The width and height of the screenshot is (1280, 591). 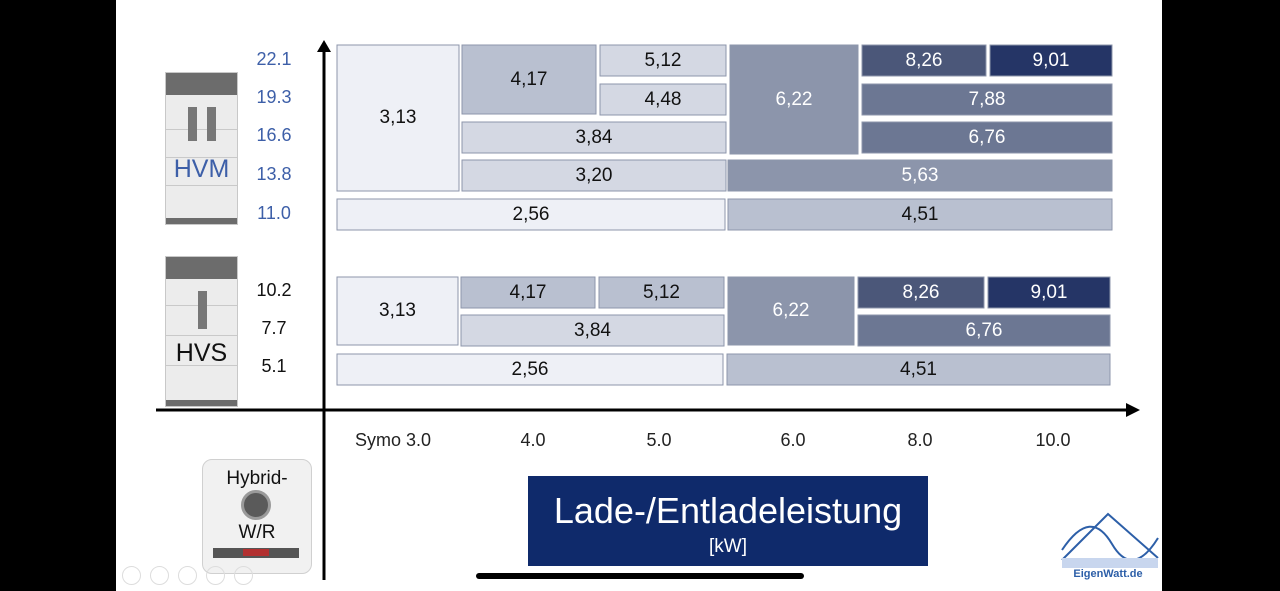 I want to click on hvm-label: HVM, so click(x=201, y=169).